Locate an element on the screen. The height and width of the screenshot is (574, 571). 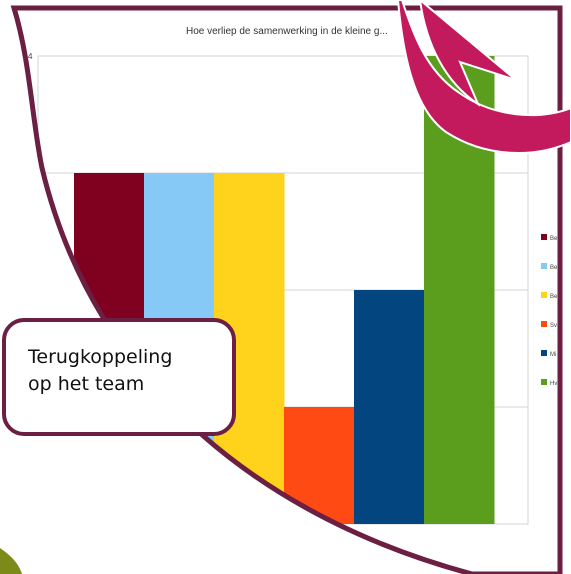
y-tick-label: 4 is located at coordinates (30, 56).